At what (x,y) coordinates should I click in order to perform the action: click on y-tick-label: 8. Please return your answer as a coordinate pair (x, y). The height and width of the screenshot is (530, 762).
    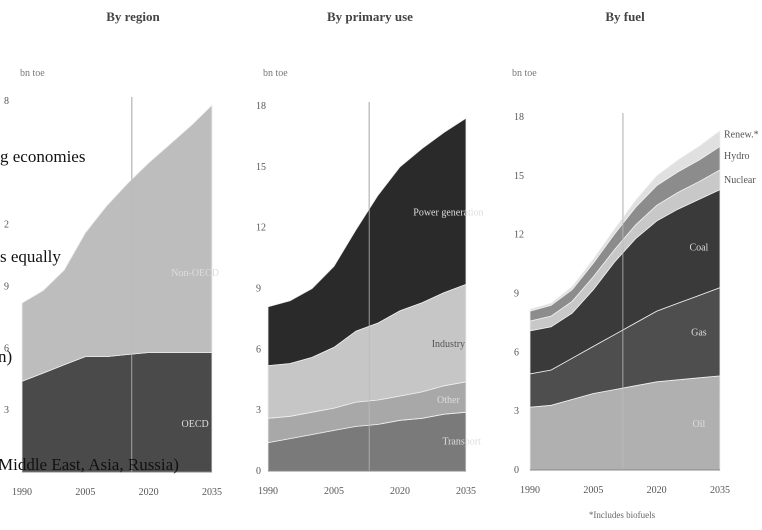
    Looking at the image, I should click on (6, 101).